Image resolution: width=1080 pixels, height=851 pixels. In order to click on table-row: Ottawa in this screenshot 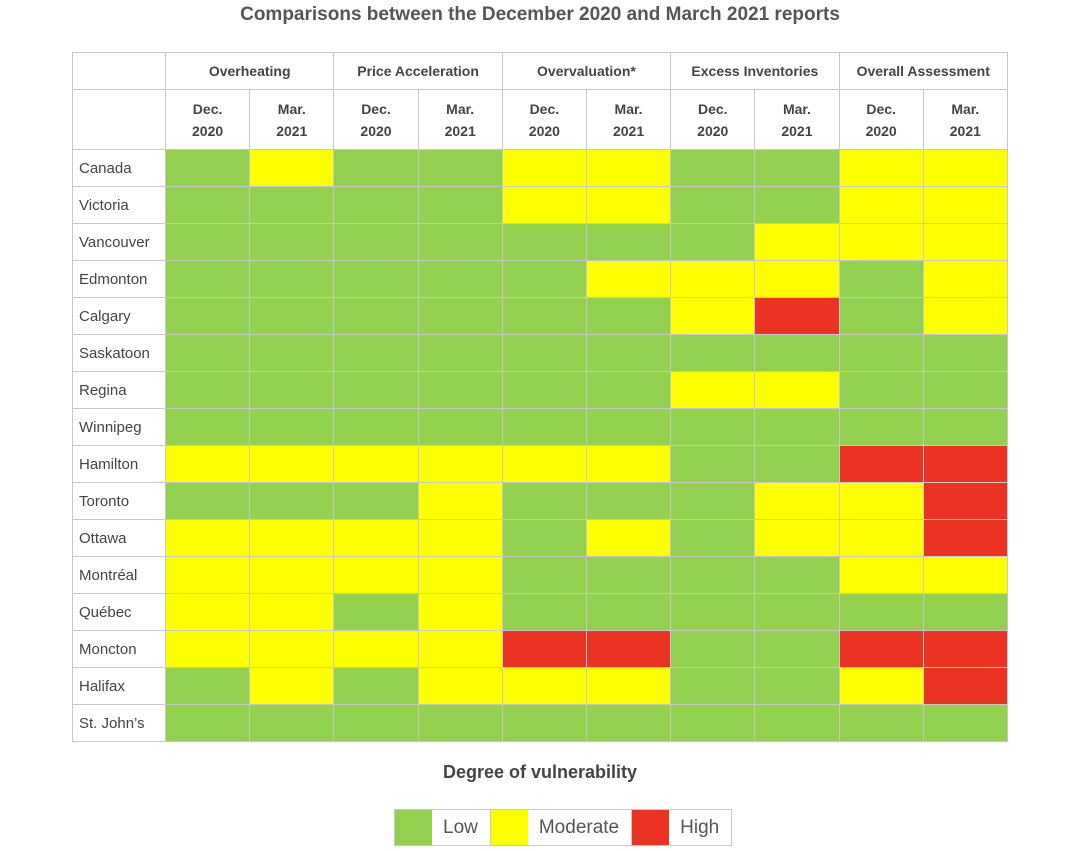, I will do `click(540, 538)`.